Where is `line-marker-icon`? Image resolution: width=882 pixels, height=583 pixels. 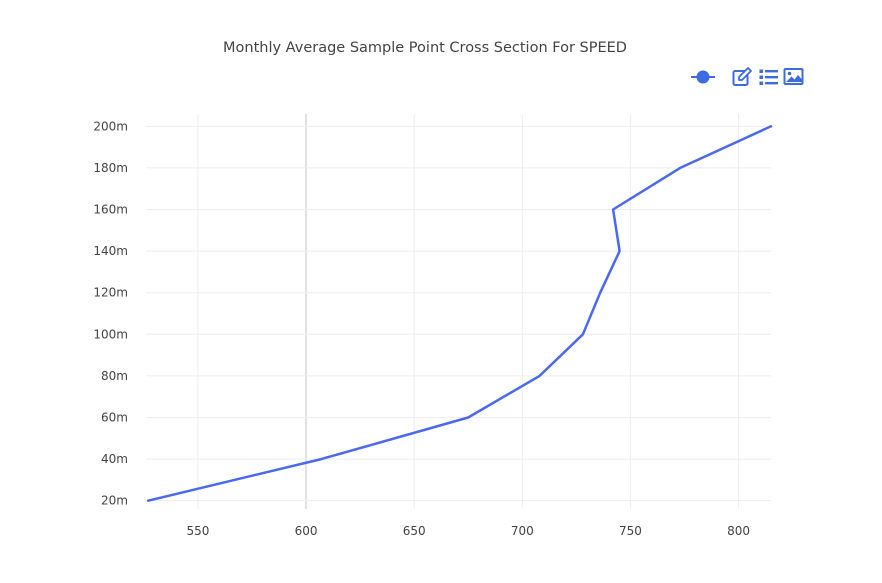 line-marker-icon is located at coordinates (703, 77).